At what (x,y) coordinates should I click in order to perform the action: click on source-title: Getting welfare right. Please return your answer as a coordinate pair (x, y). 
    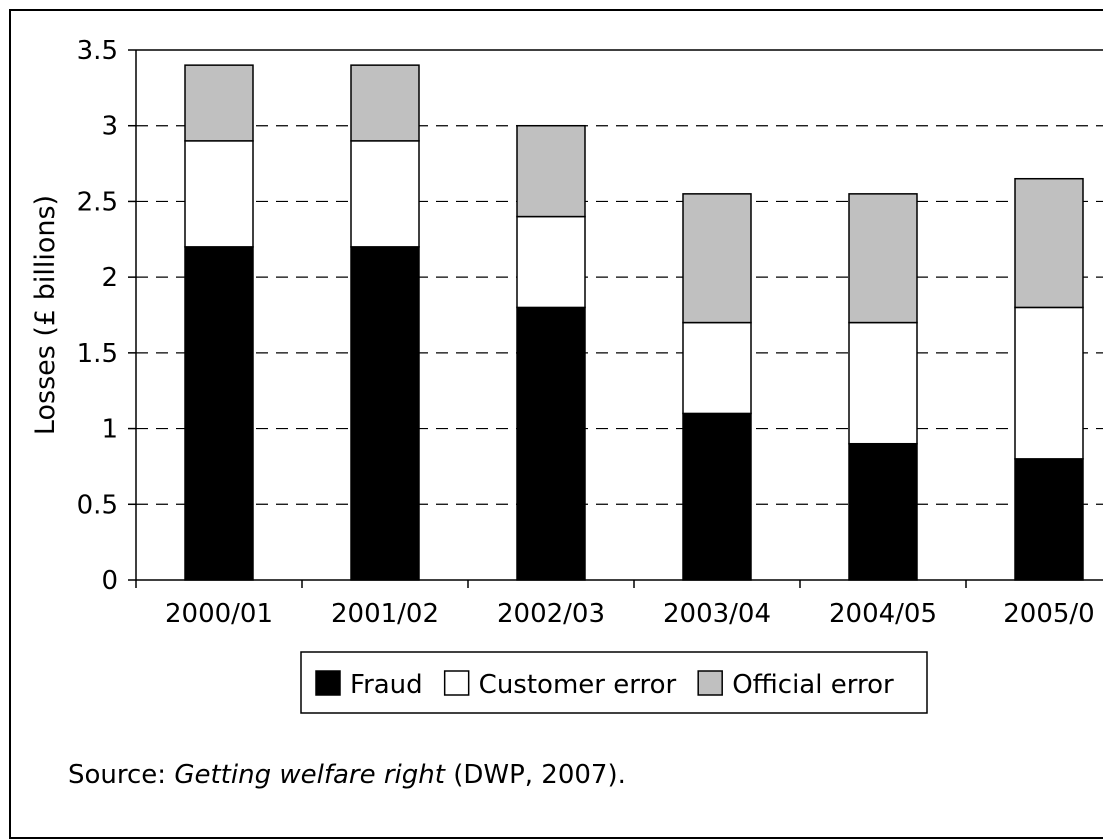
    Looking at the image, I should click on (309, 775).